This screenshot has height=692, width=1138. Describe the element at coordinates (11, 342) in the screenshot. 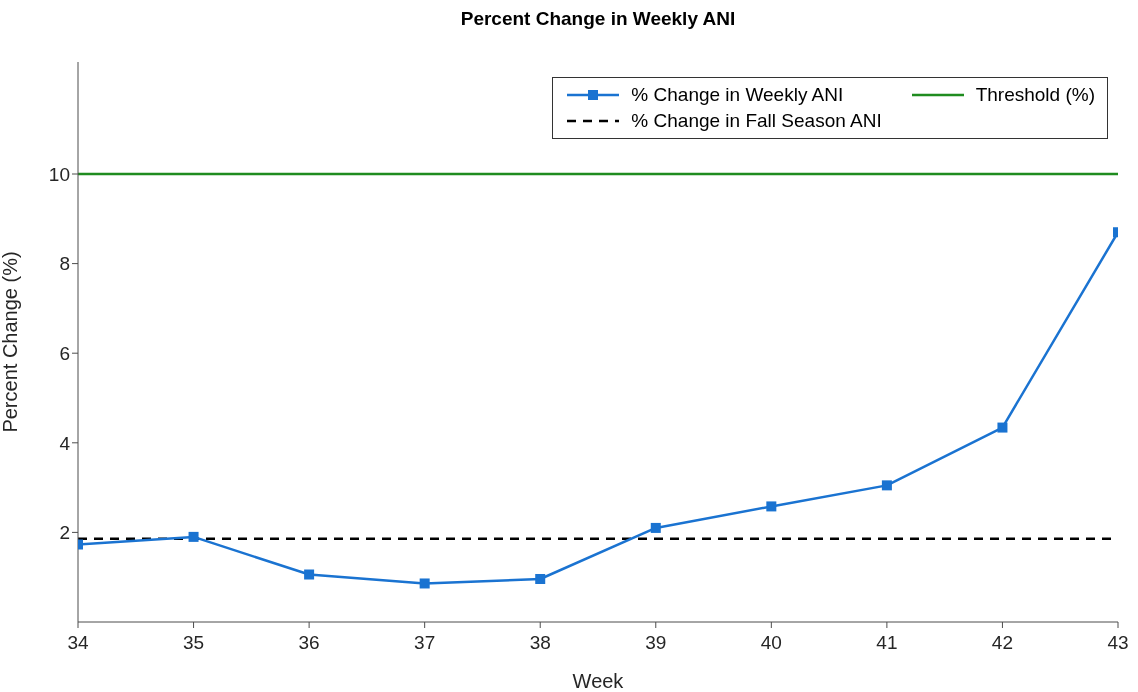

I see `y-axis-title: Percent Change (%)` at that location.